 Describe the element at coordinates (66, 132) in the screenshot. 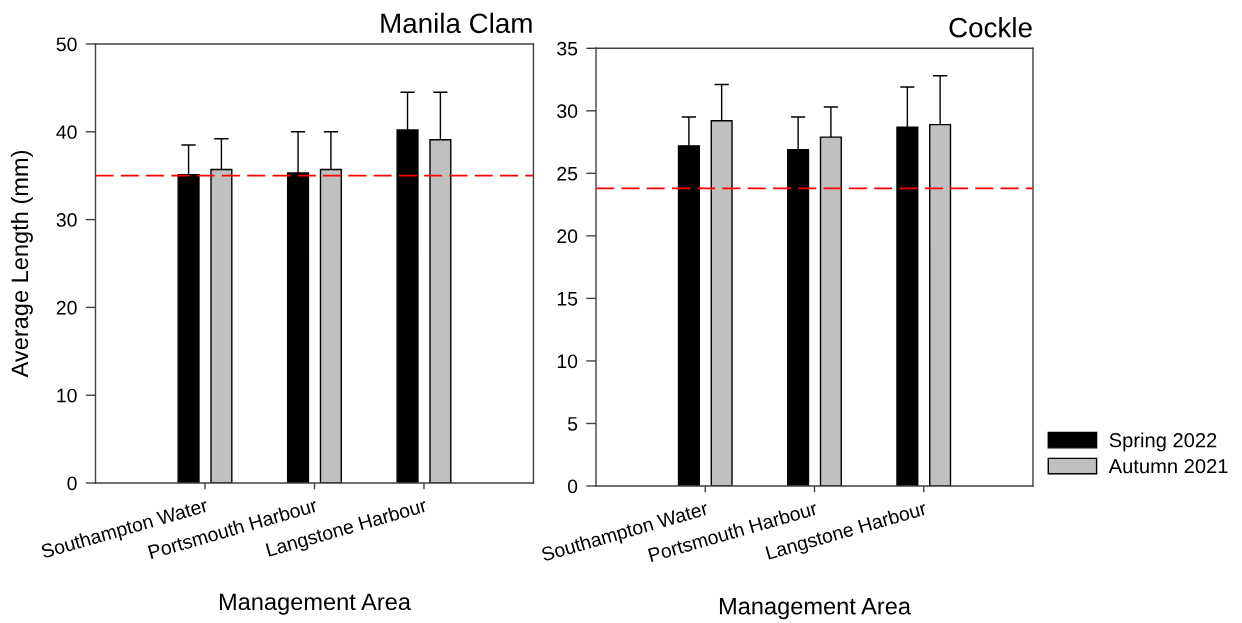

I see `y-tick-label: 40` at that location.